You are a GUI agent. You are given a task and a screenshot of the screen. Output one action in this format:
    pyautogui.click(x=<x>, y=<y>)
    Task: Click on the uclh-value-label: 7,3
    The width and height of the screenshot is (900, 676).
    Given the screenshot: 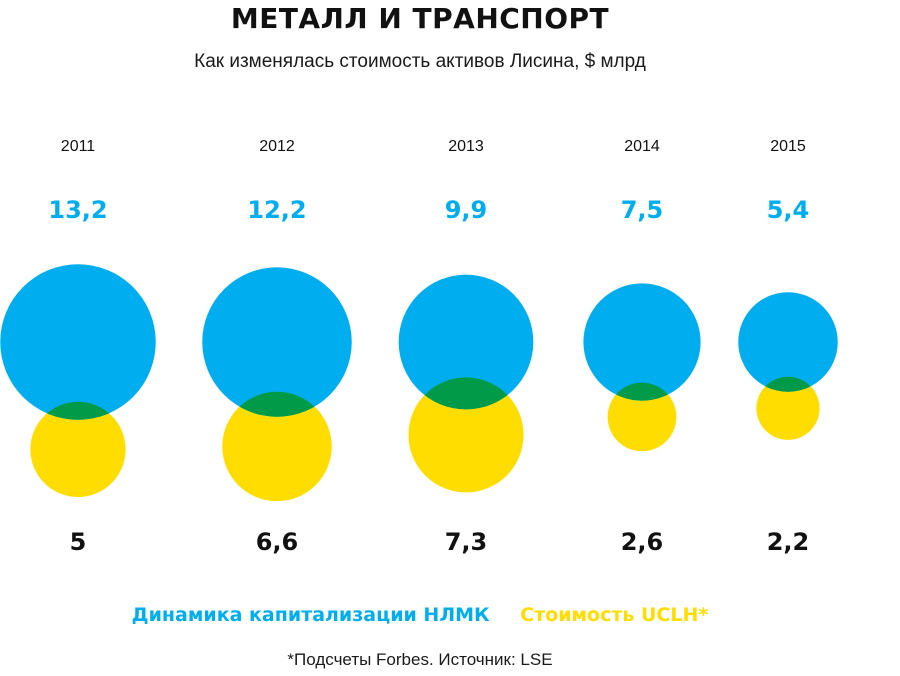 What is the action you would take?
    pyautogui.click(x=466, y=542)
    